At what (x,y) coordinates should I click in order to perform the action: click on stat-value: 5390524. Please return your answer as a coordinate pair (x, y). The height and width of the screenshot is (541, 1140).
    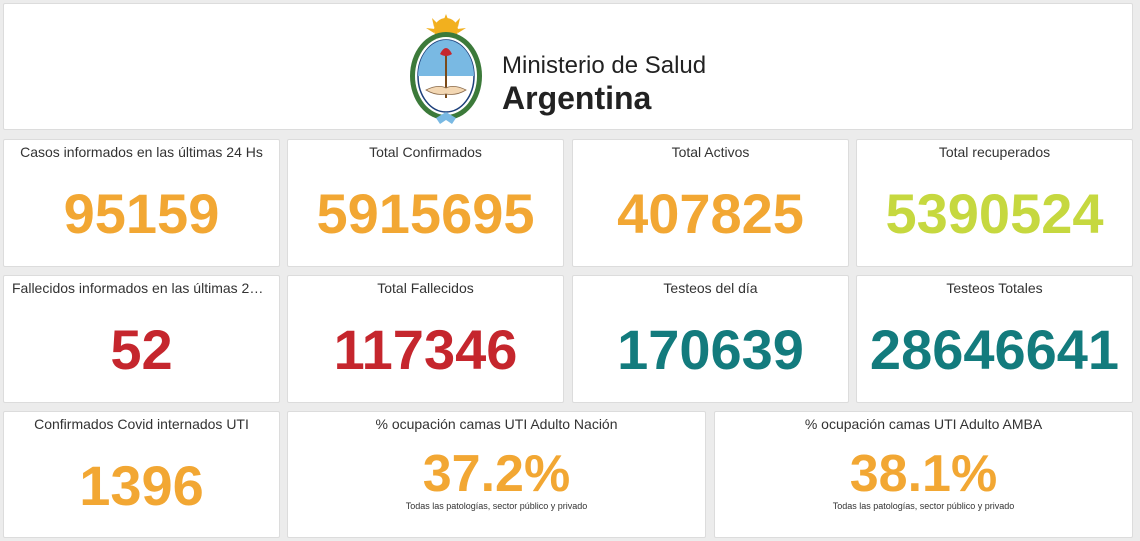
    Looking at the image, I should click on (994, 213).